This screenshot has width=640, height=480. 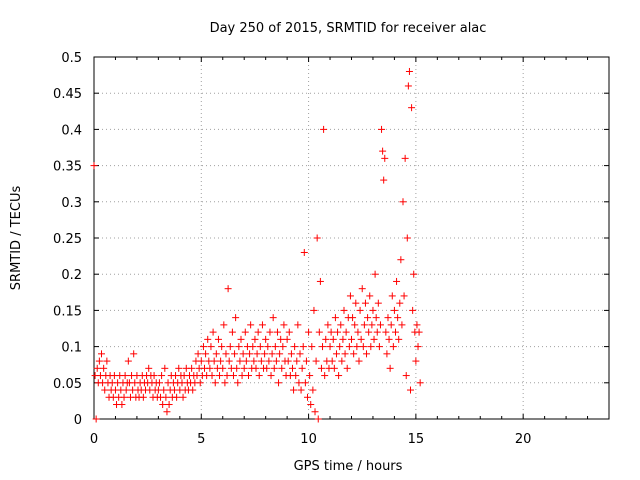 I want to click on x-tick-label: 10, so click(x=308, y=439).